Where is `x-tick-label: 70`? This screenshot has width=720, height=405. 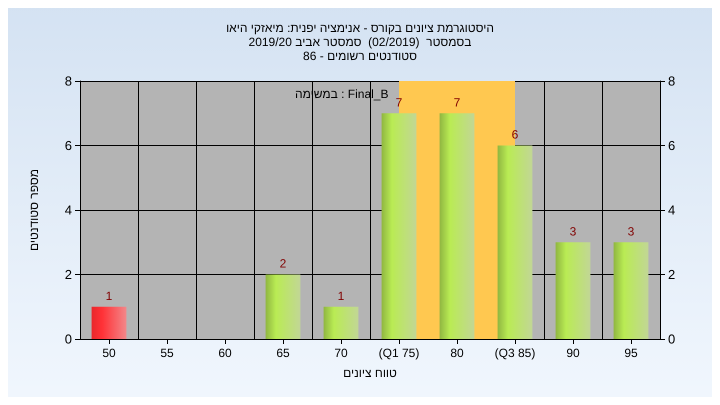 x-tick-label: 70 is located at coordinates (341, 353).